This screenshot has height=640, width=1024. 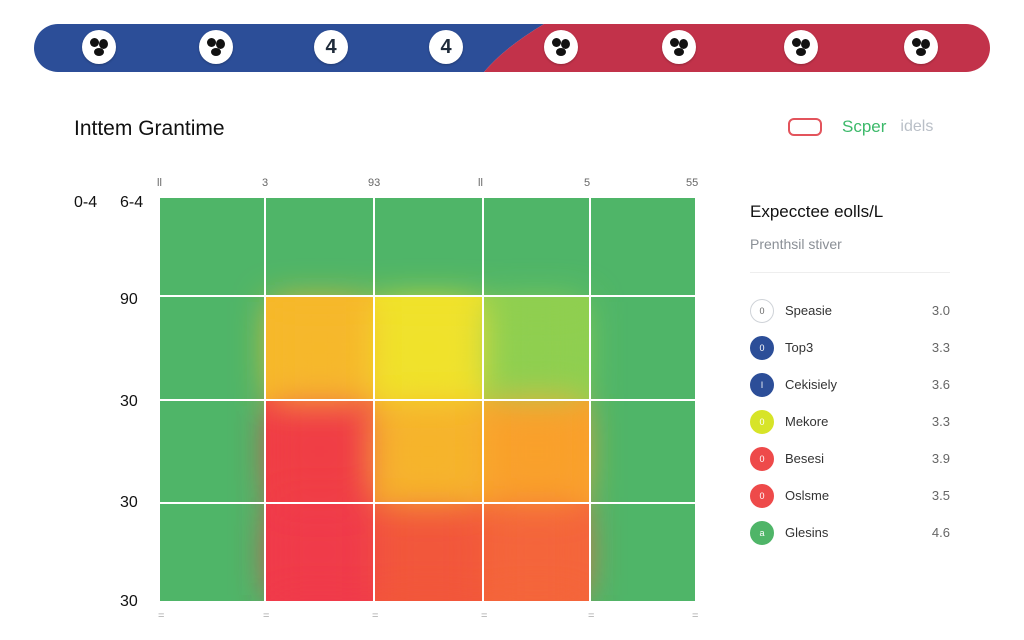 I want to click on legend-panel-title: Expecctee eolls/L, so click(x=817, y=211).